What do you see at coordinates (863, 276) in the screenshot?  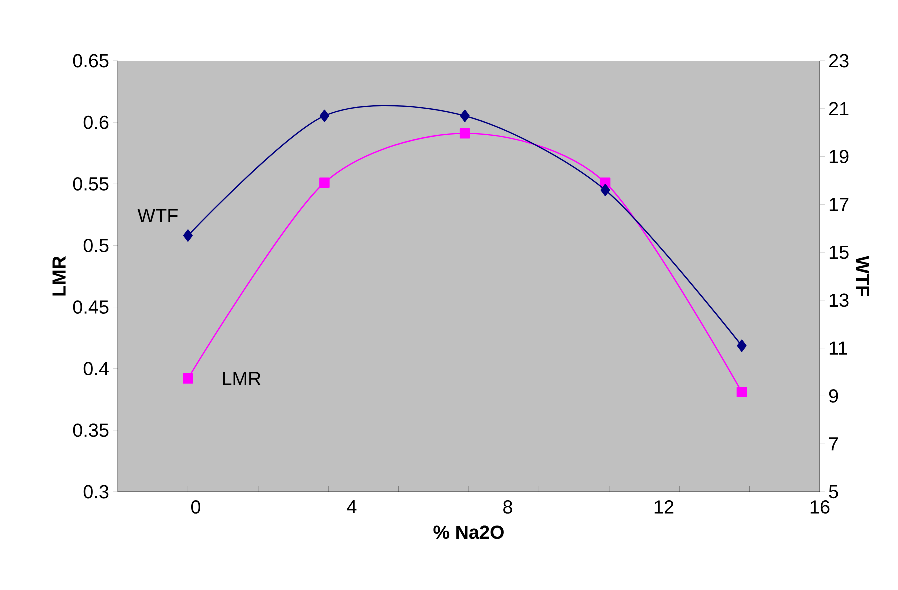 I see `y2-axis-title: WTF` at bounding box center [863, 276].